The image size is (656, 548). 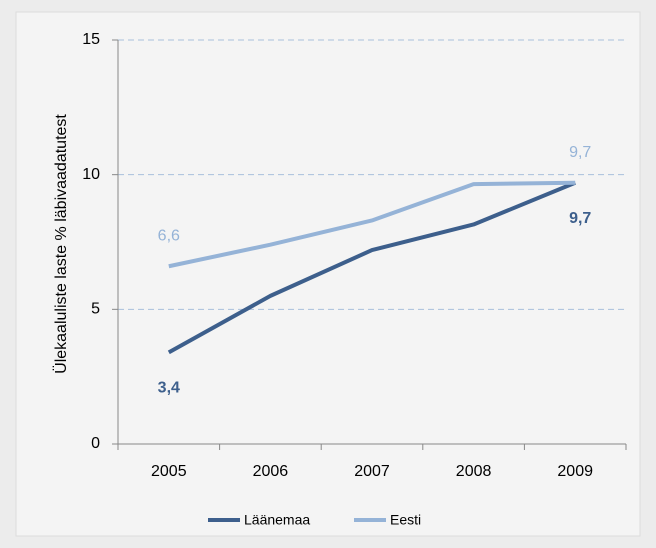 What do you see at coordinates (95, 309) in the screenshot?
I see `y-tick-label: 5` at bounding box center [95, 309].